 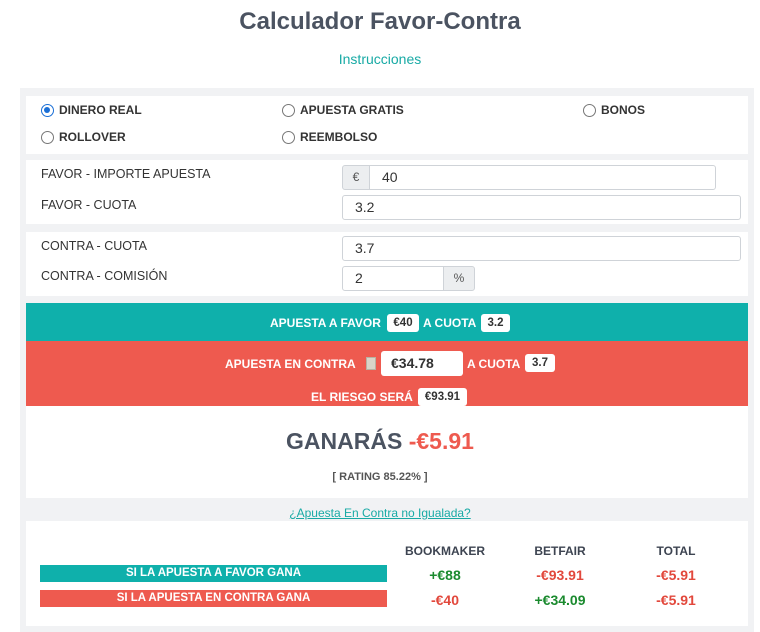 I want to click on at-odds-text: A CUOTA, so click(x=450, y=323).